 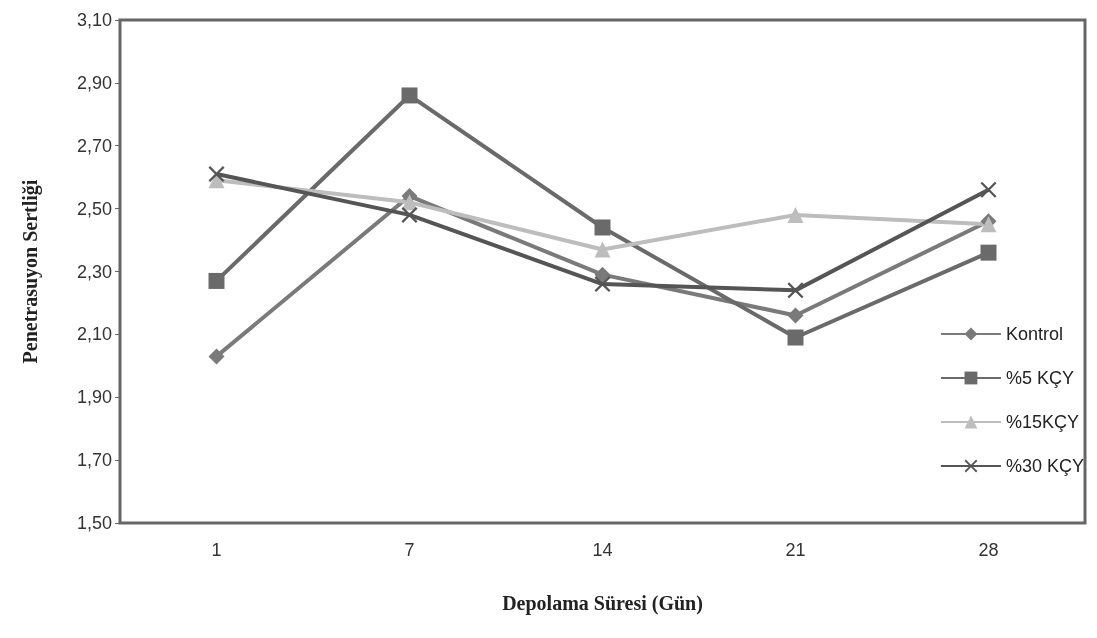 What do you see at coordinates (1039, 378) in the screenshot?
I see `legend-label: %5 KÇY` at bounding box center [1039, 378].